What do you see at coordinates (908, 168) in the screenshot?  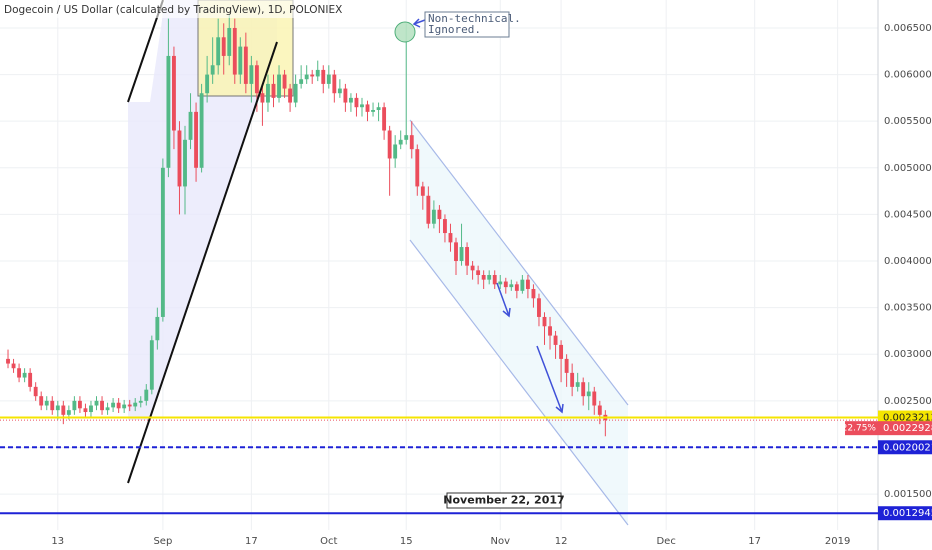 I see `y-tick-label: 0.00500000` at bounding box center [908, 168].